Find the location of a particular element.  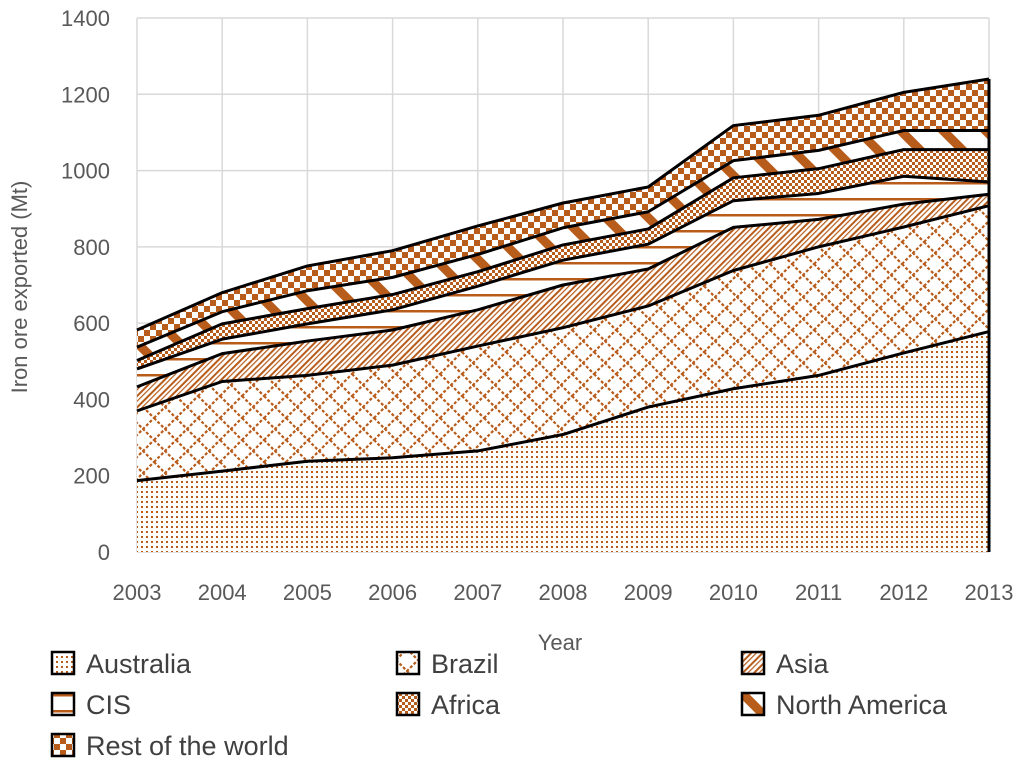

y-tick-label: 1200 is located at coordinates (85, 94).